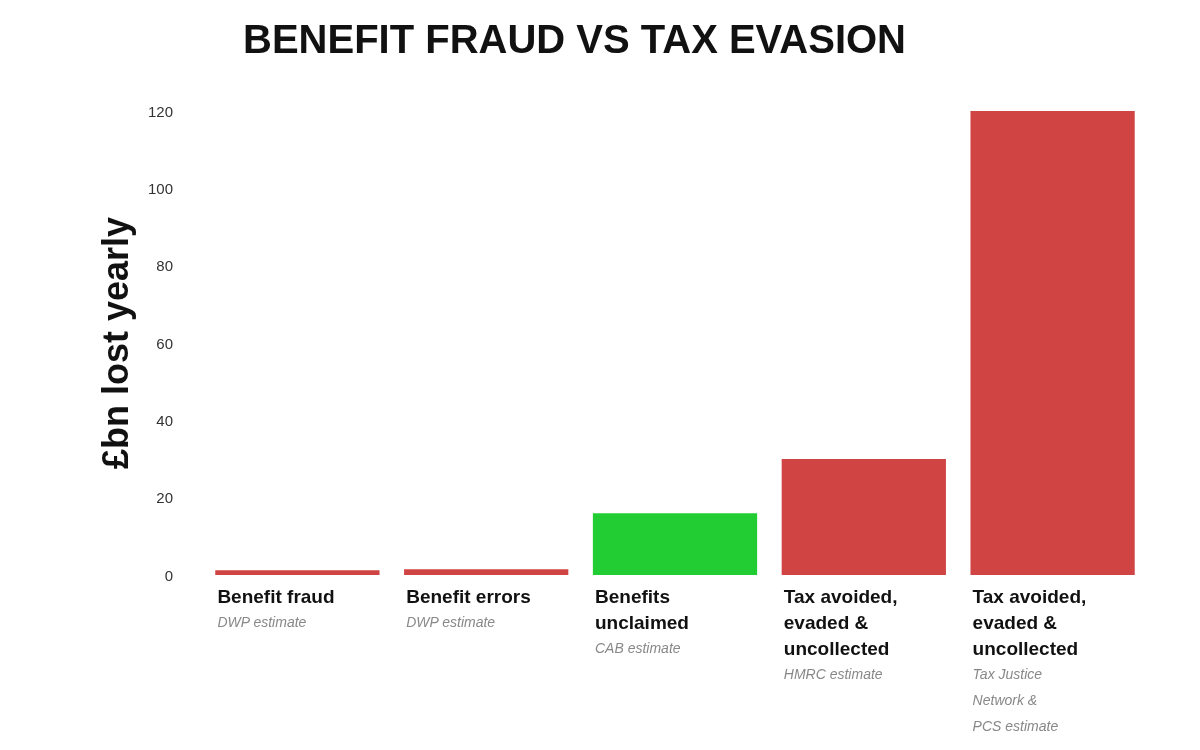  Describe the element at coordinates (1029, 659) in the screenshot. I see `x-tick-label: Tax avoided, evaded & uncollected Tax Justice Network & PCS estimate` at that location.